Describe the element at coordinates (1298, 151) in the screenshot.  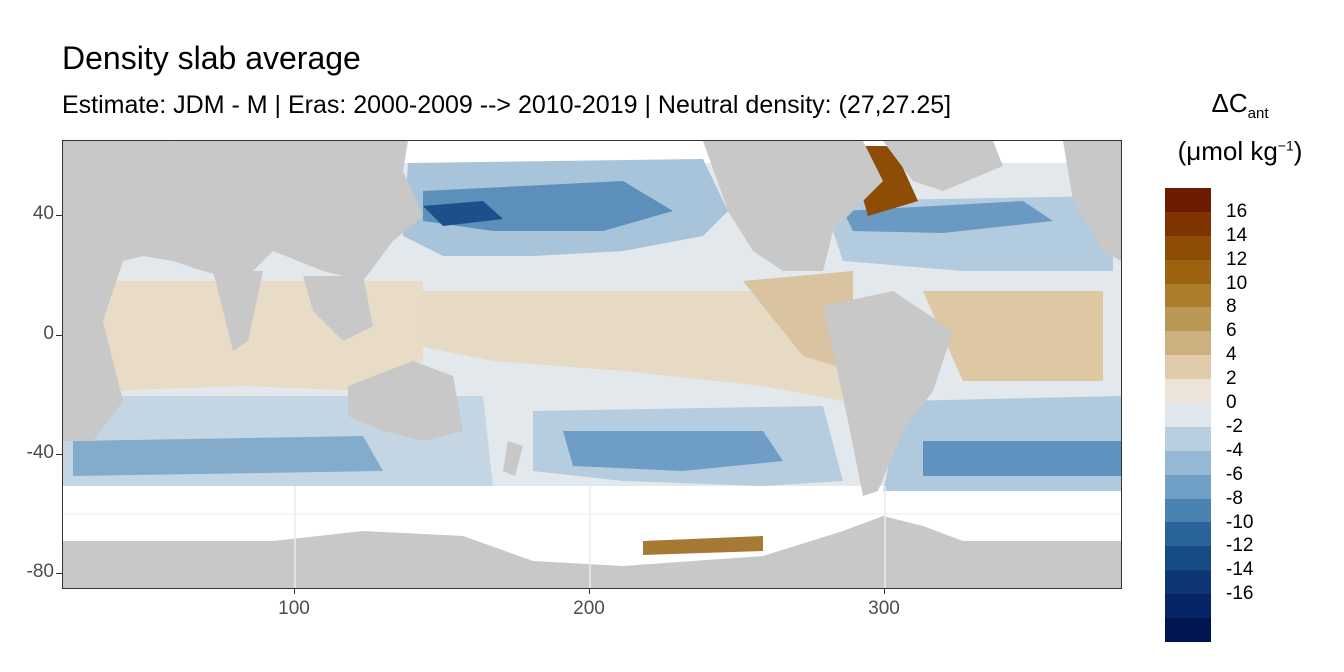
I see `legend-unit-close: )` at that location.